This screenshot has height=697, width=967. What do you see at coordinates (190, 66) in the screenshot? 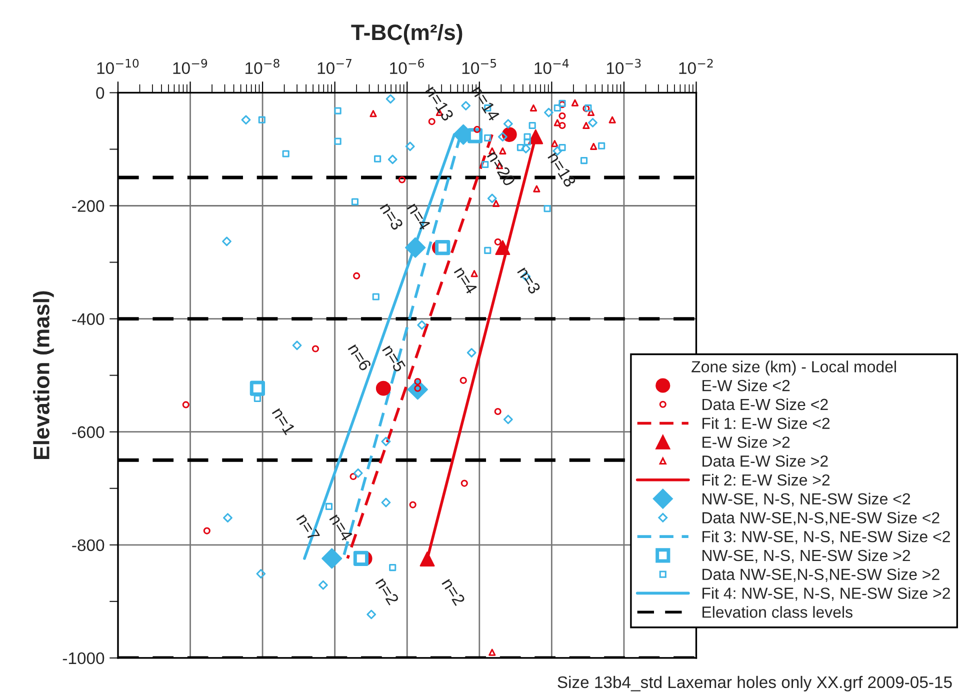
I see `x-tick-label: 10$^{−9}$` at bounding box center [190, 66].